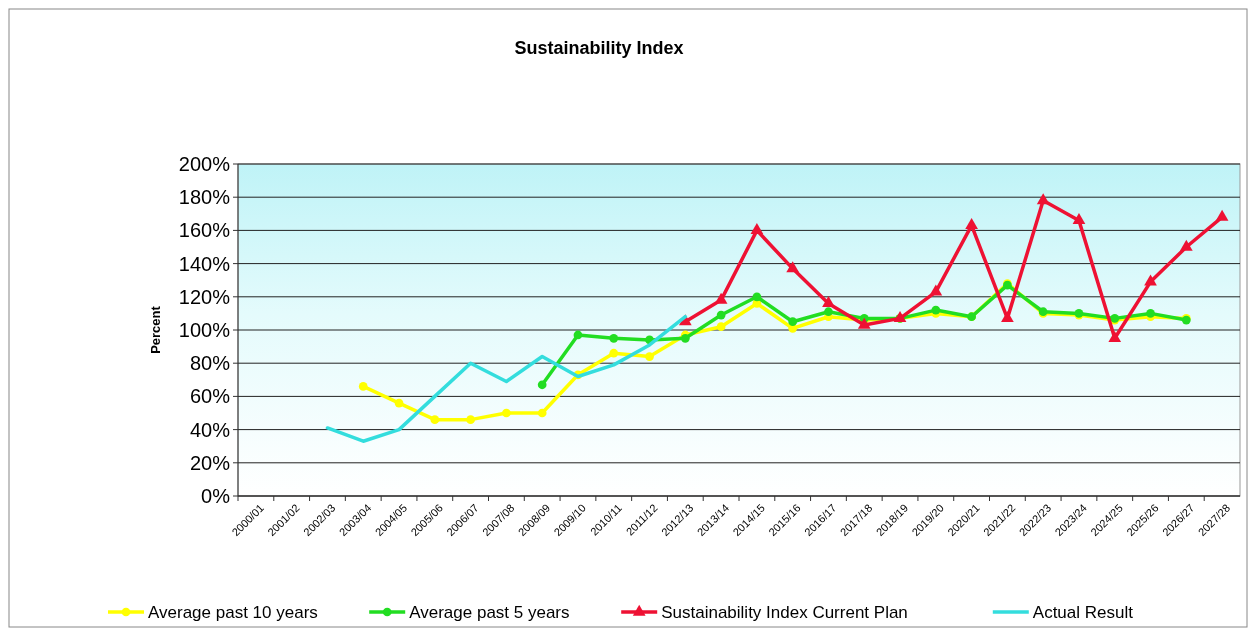 The width and height of the screenshot is (1248, 628). Describe the element at coordinates (204, 230) in the screenshot. I see `y-tick-label: 160%` at that location.